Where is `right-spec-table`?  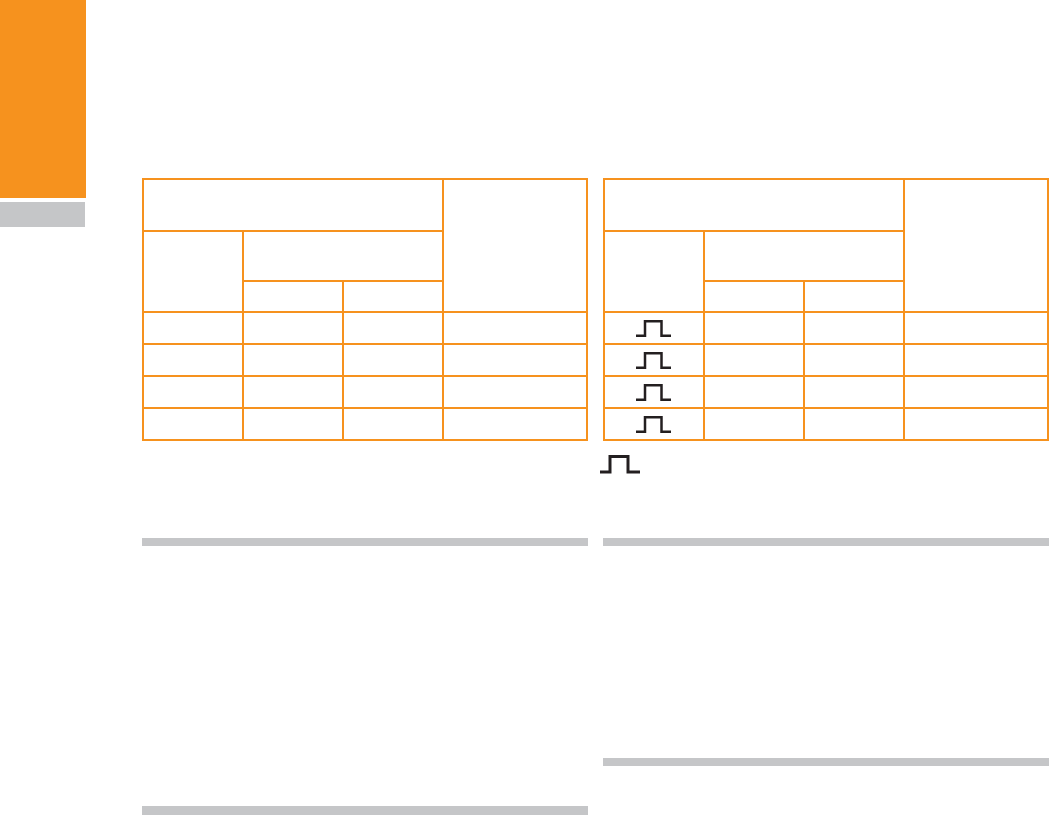 right-spec-table is located at coordinates (825, 309).